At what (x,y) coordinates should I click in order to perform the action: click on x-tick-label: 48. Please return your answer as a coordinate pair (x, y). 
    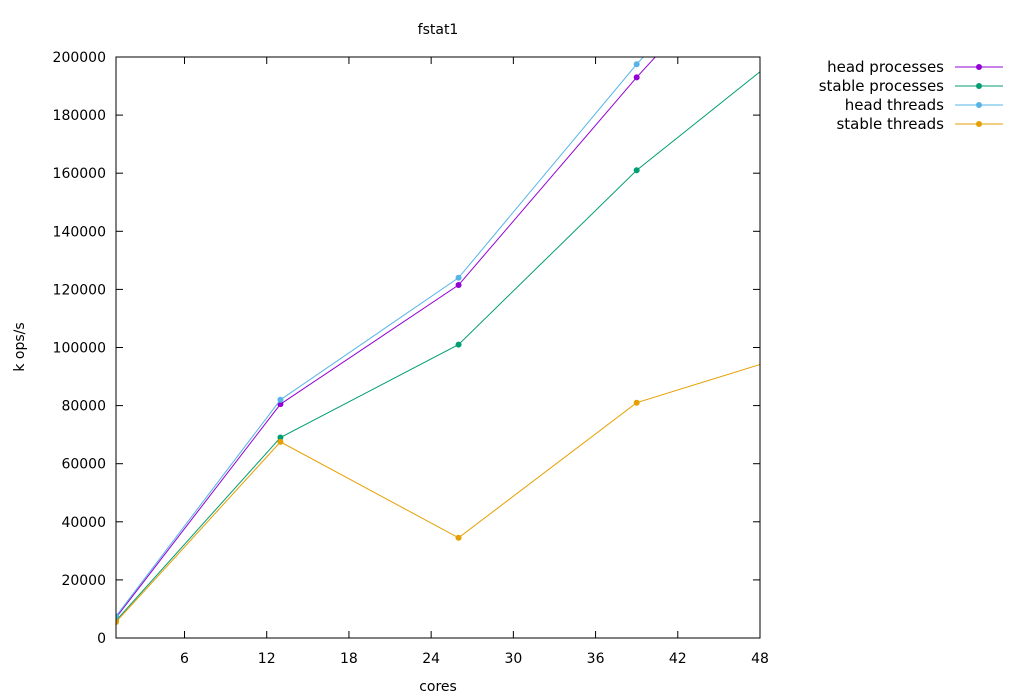
    Looking at the image, I should click on (760, 659).